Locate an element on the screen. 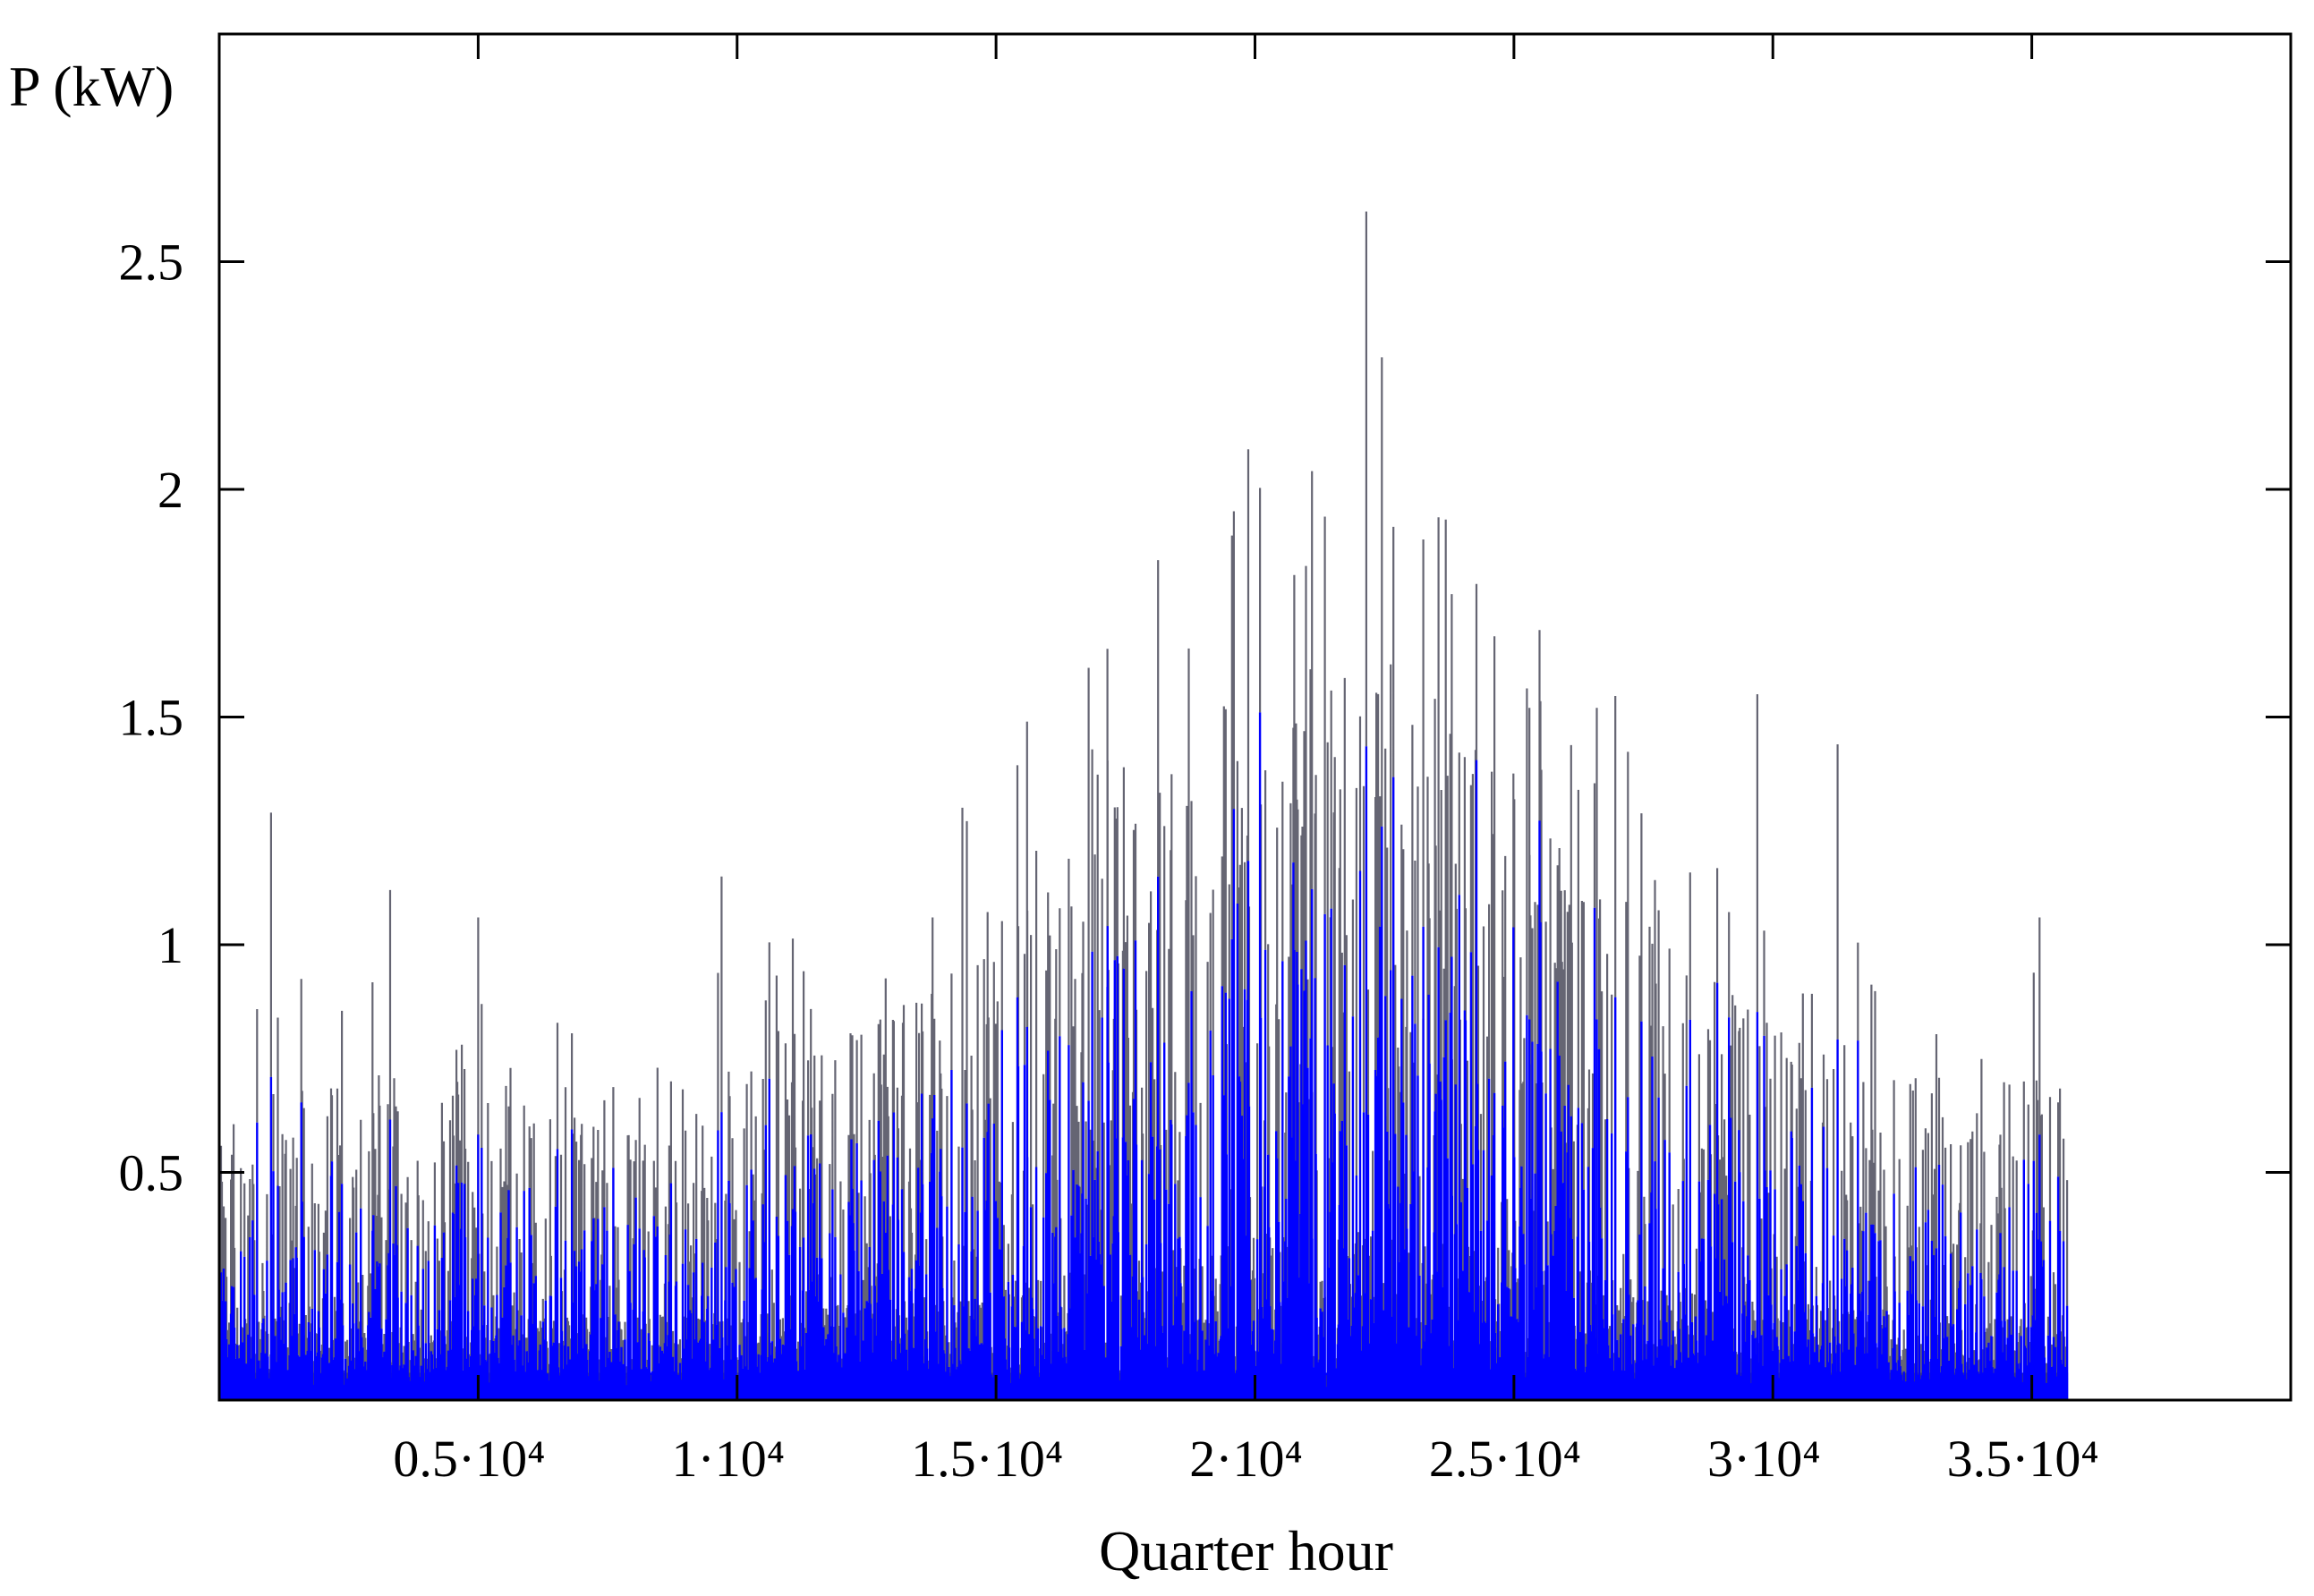 The height and width of the screenshot is (1596, 2314). y-tick-label: 0.5 is located at coordinates (151, 1173).